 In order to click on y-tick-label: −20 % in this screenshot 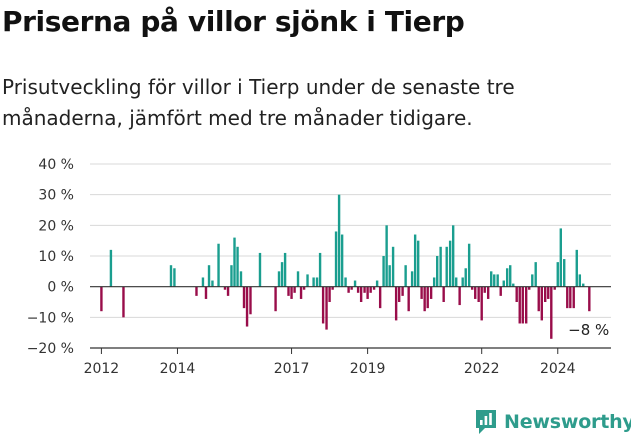, I will do `click(50, 349)`.